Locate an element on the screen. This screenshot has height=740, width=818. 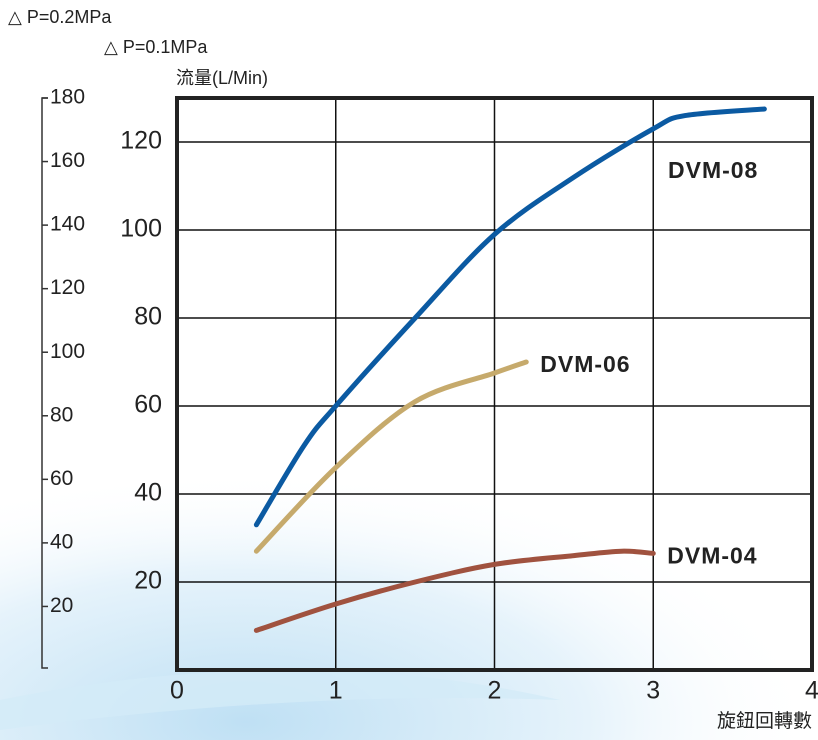
y-axis-label: 流量(L/Min) is located at coordinates (222, 78).